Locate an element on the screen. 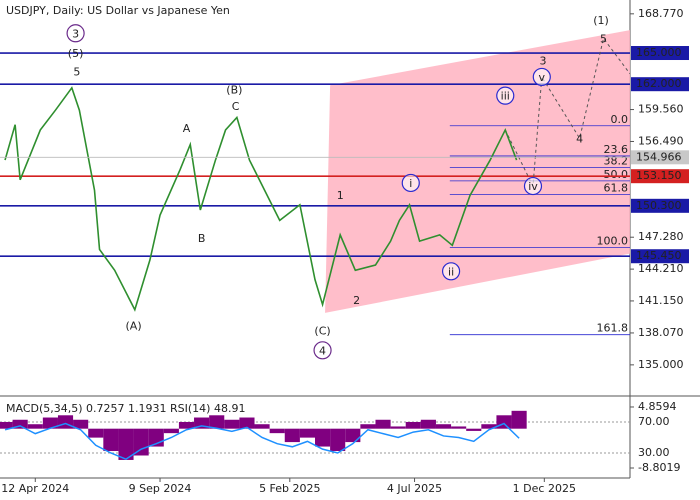 The height and width of the screenshot is (500, 700). y-tick-label: 135.000 is located at coordinates (661, 364).